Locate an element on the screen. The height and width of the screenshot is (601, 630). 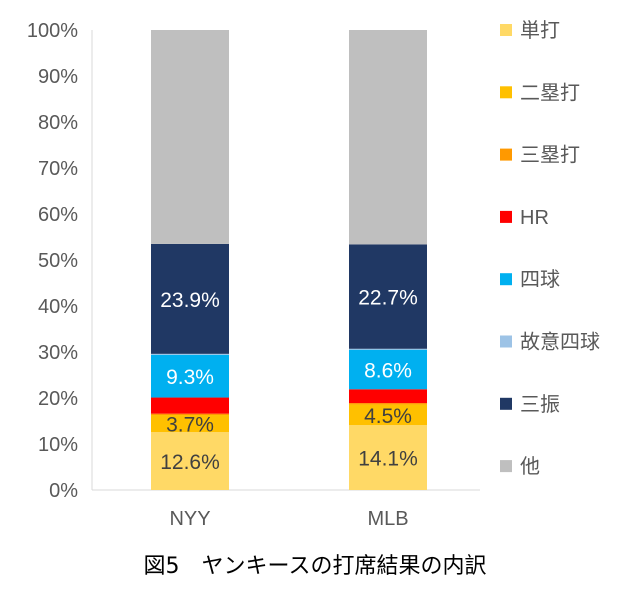
legend-item: 三振 is located at coordinates (530, 404).